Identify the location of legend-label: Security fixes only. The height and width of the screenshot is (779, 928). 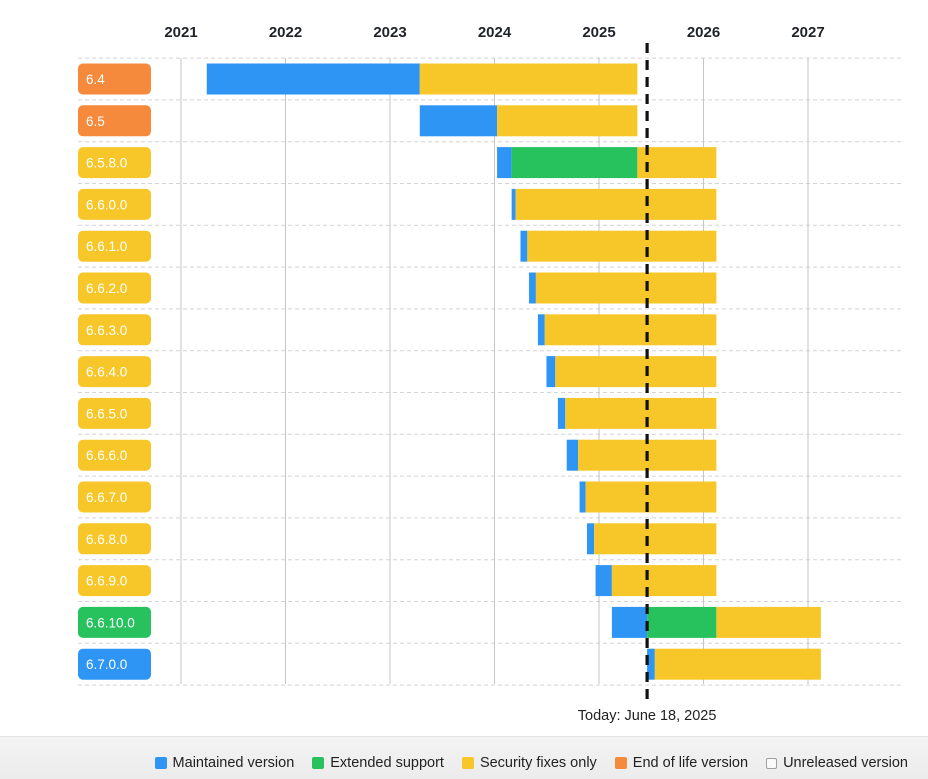
(538, 763).